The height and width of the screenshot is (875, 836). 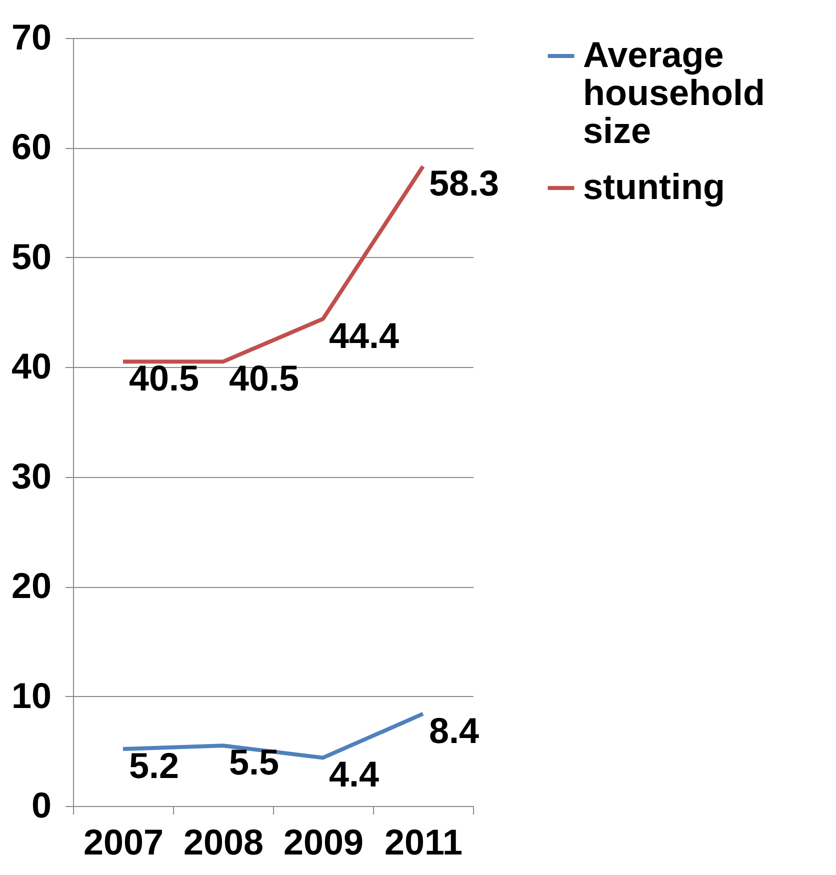 What do you see at coordinates (31, 256) in the screenshot?
I see `y-tick-label: 50` at bounding box center [31, 256].